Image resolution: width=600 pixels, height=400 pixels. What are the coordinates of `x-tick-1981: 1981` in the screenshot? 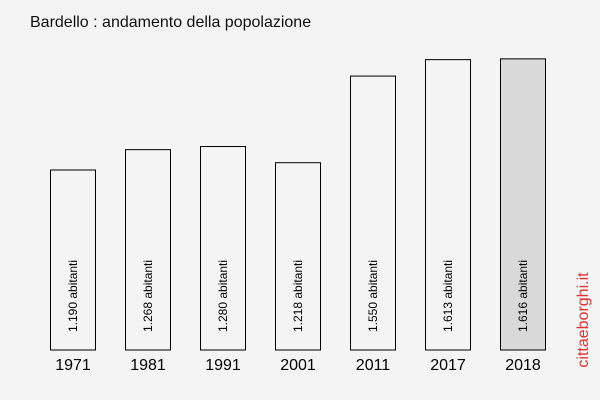 It's located at (148, 365).